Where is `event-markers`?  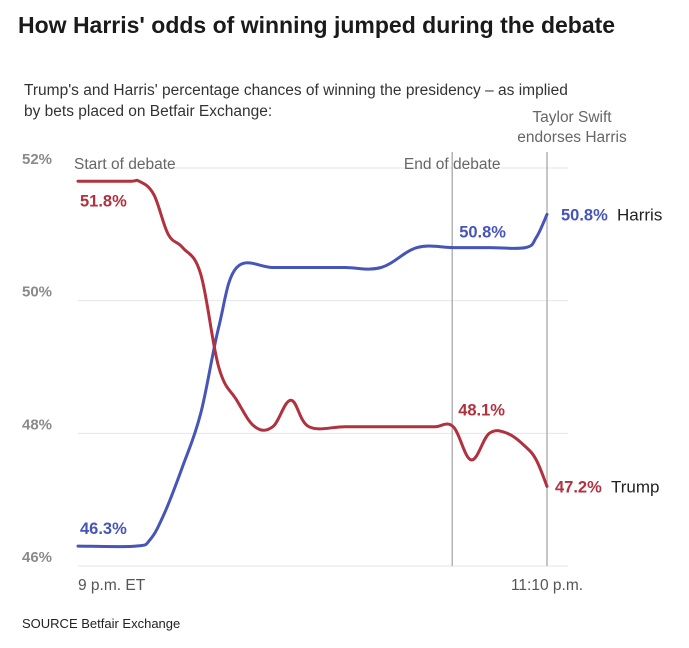
event-markers is located at coordinates (499, 359).